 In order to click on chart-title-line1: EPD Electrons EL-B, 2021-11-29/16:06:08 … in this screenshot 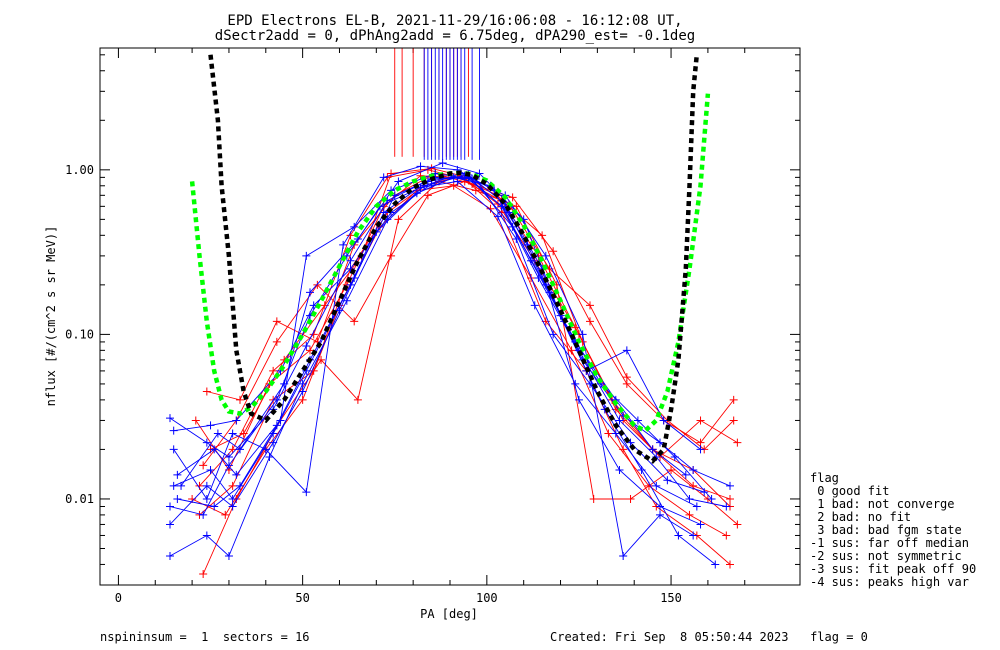, I will do `click(454, 21)`.